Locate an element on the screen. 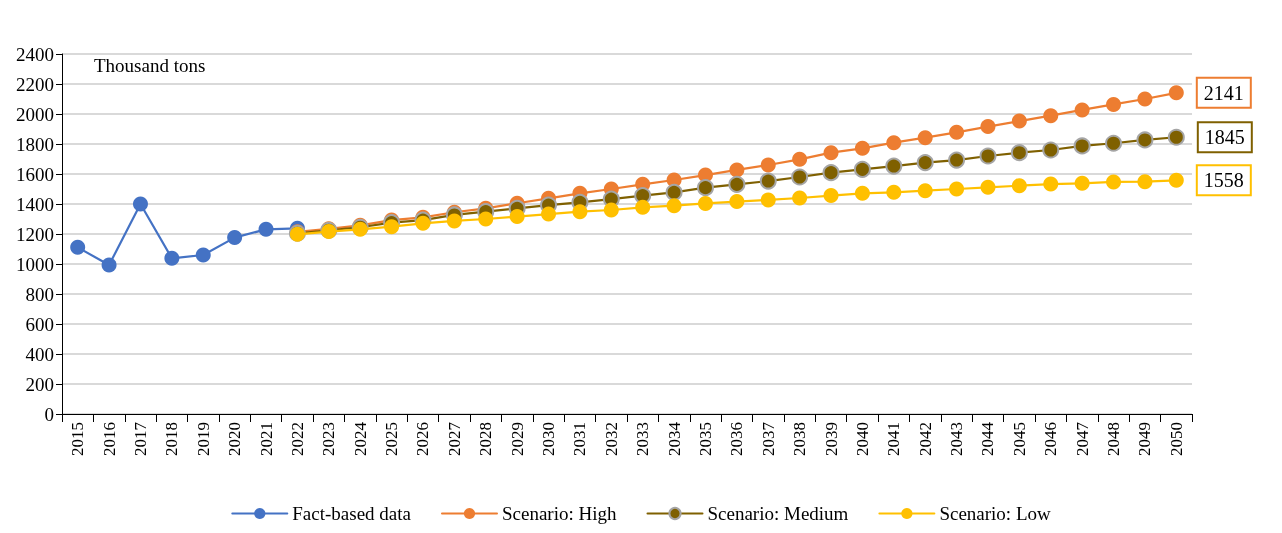 The width and height of the screenshot is (1282, 533). x-tick-label: 2044 is located at coordinates (988, 438).